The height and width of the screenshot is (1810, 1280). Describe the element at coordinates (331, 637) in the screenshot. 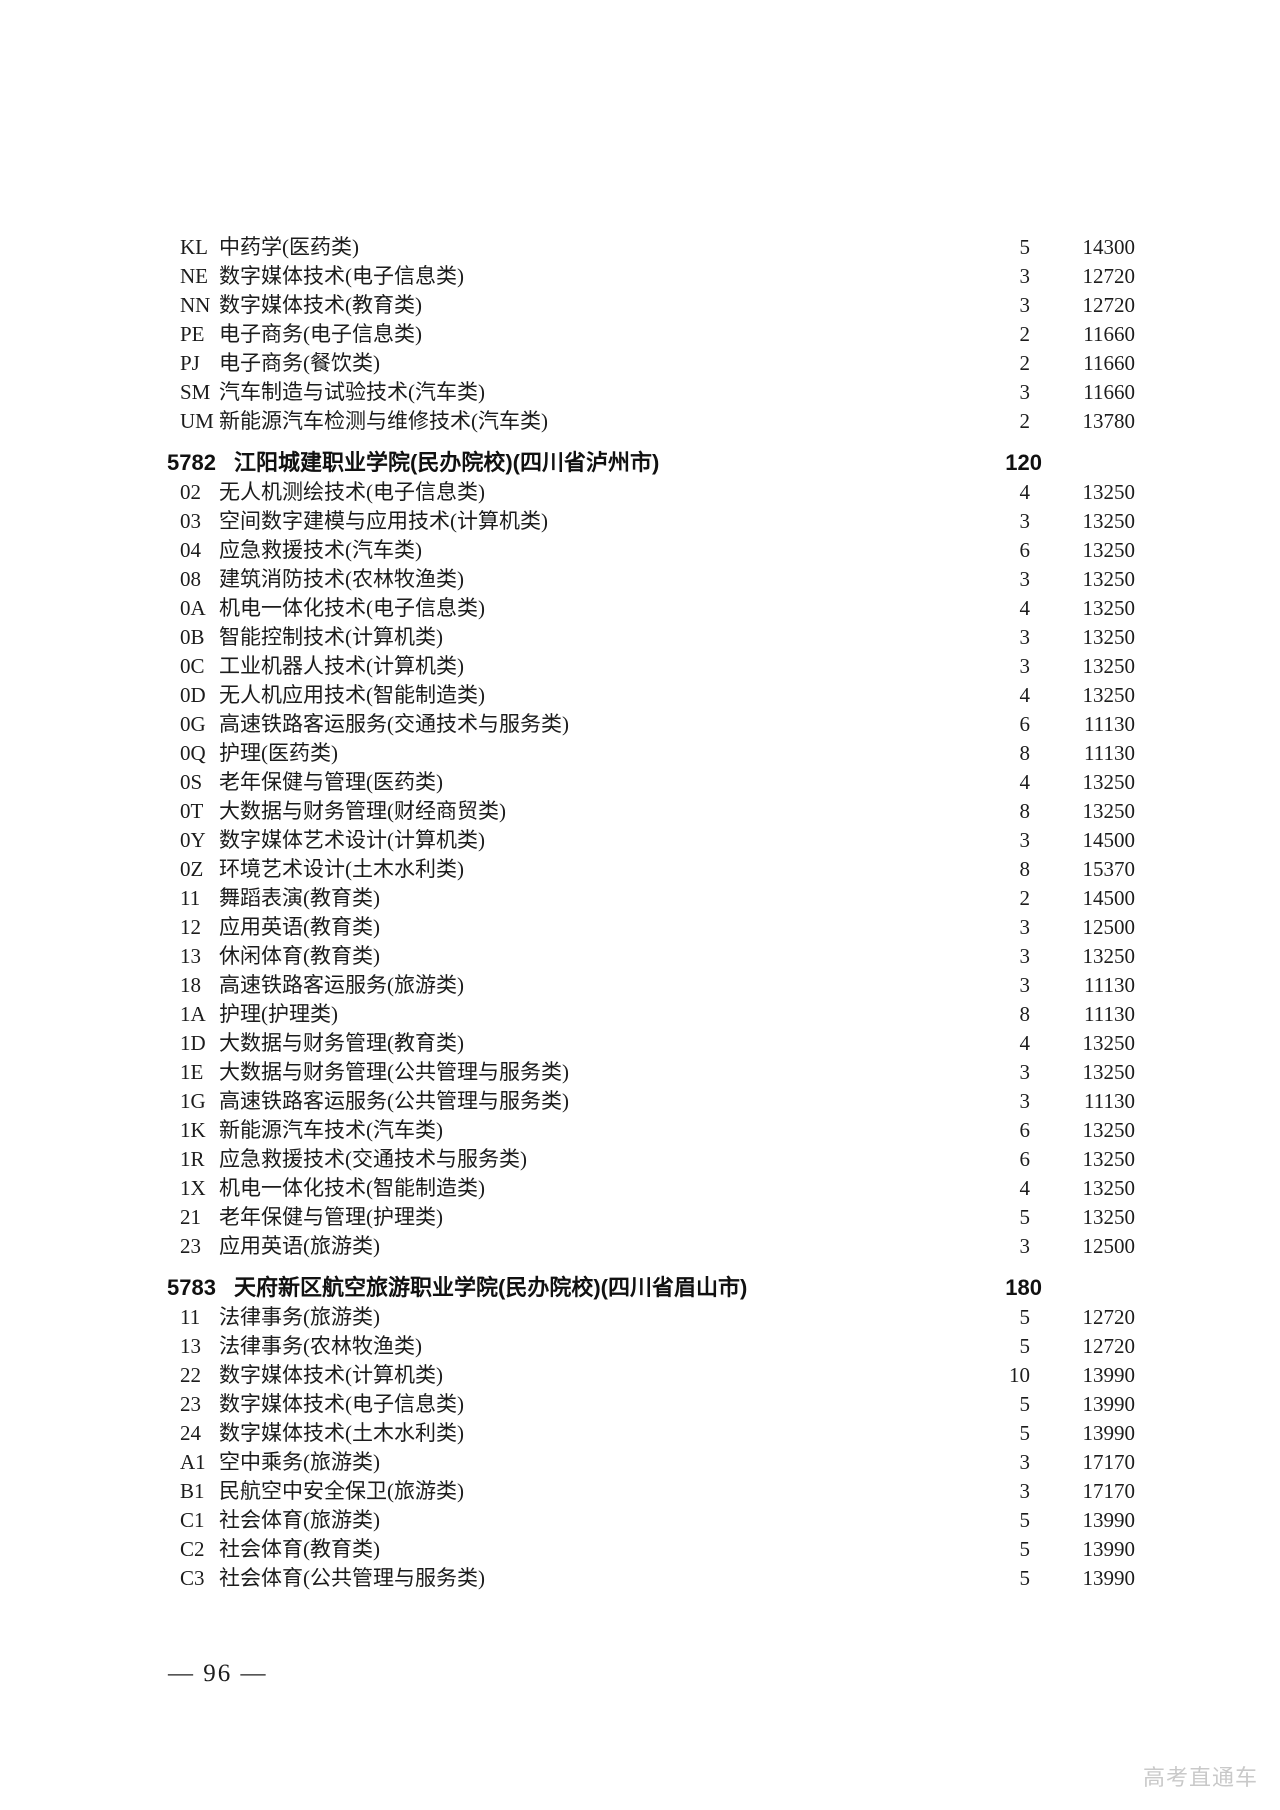

I see `major-name: 智能控制技术(计算机类)` at that location.